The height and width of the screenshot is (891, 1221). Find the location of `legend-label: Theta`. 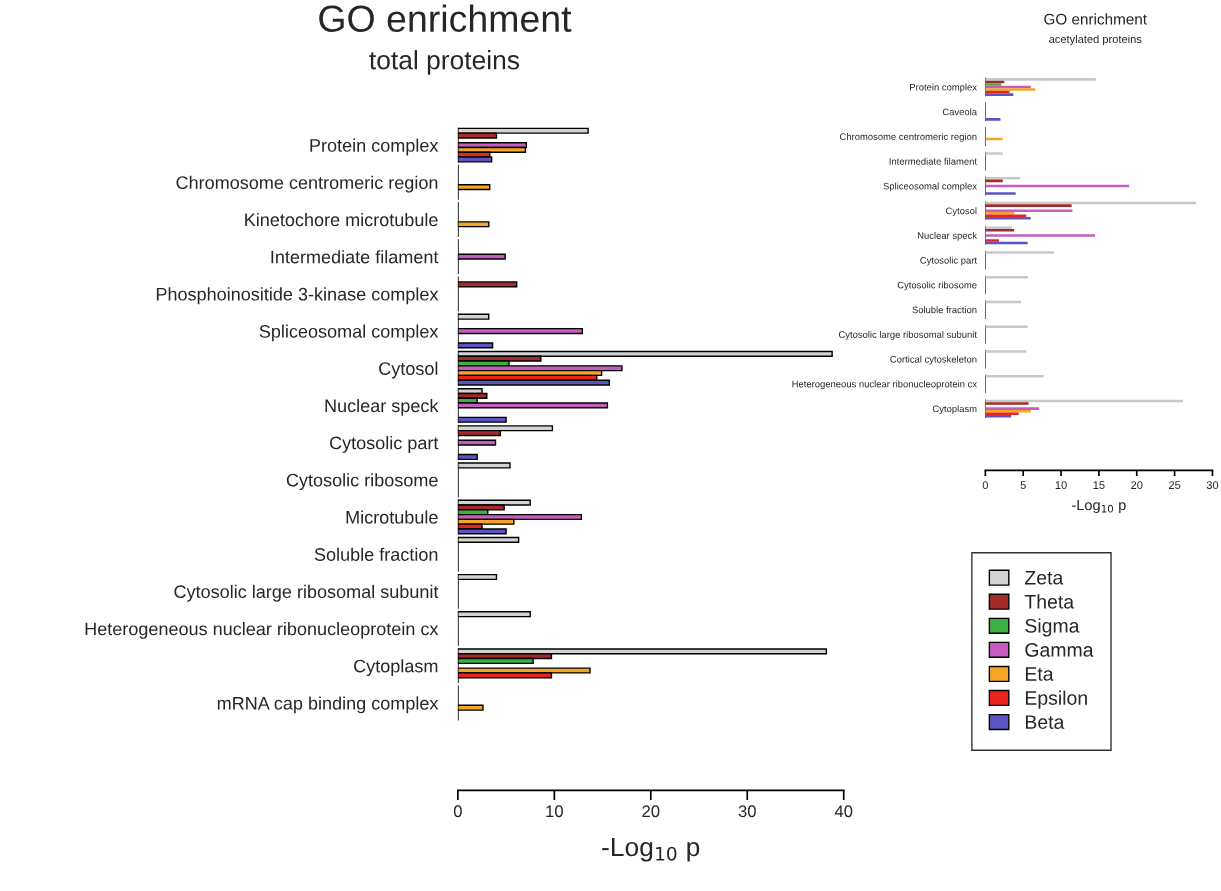

legend-label: Theta is located at coordinates (1049, 601).